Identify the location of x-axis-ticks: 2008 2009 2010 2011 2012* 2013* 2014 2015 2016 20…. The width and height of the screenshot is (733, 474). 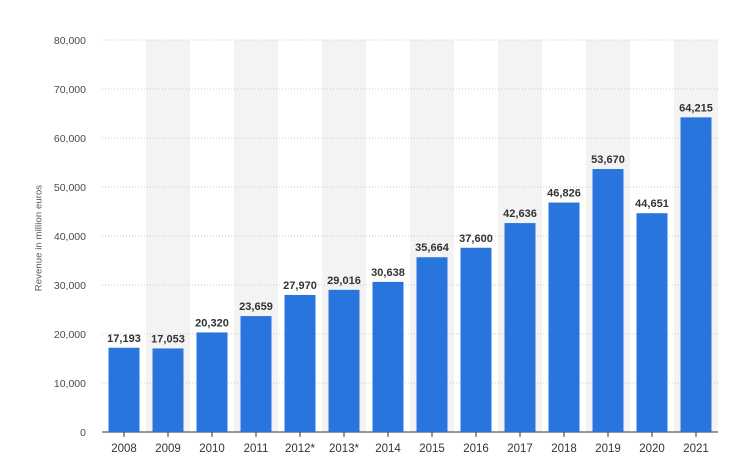
(410, 443).